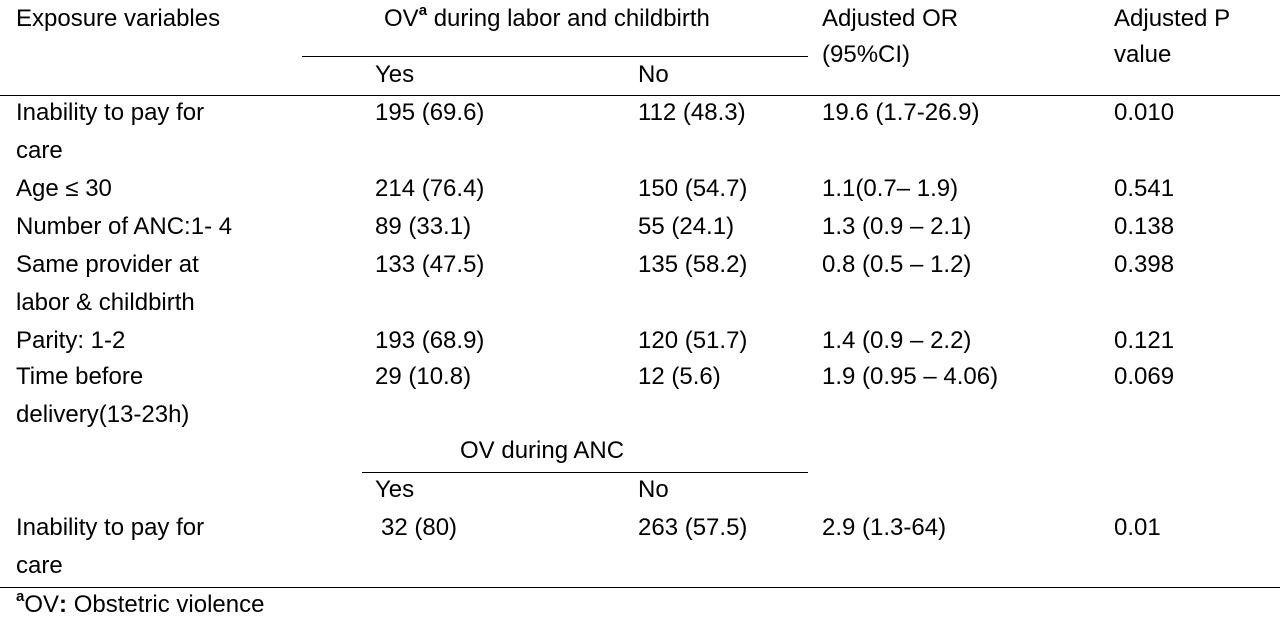 The width and height of the screenshot is (1280, 623). Describe the element at coordinates (653, 489) in the screenshot. I see `anc-header-no: No` at that location.